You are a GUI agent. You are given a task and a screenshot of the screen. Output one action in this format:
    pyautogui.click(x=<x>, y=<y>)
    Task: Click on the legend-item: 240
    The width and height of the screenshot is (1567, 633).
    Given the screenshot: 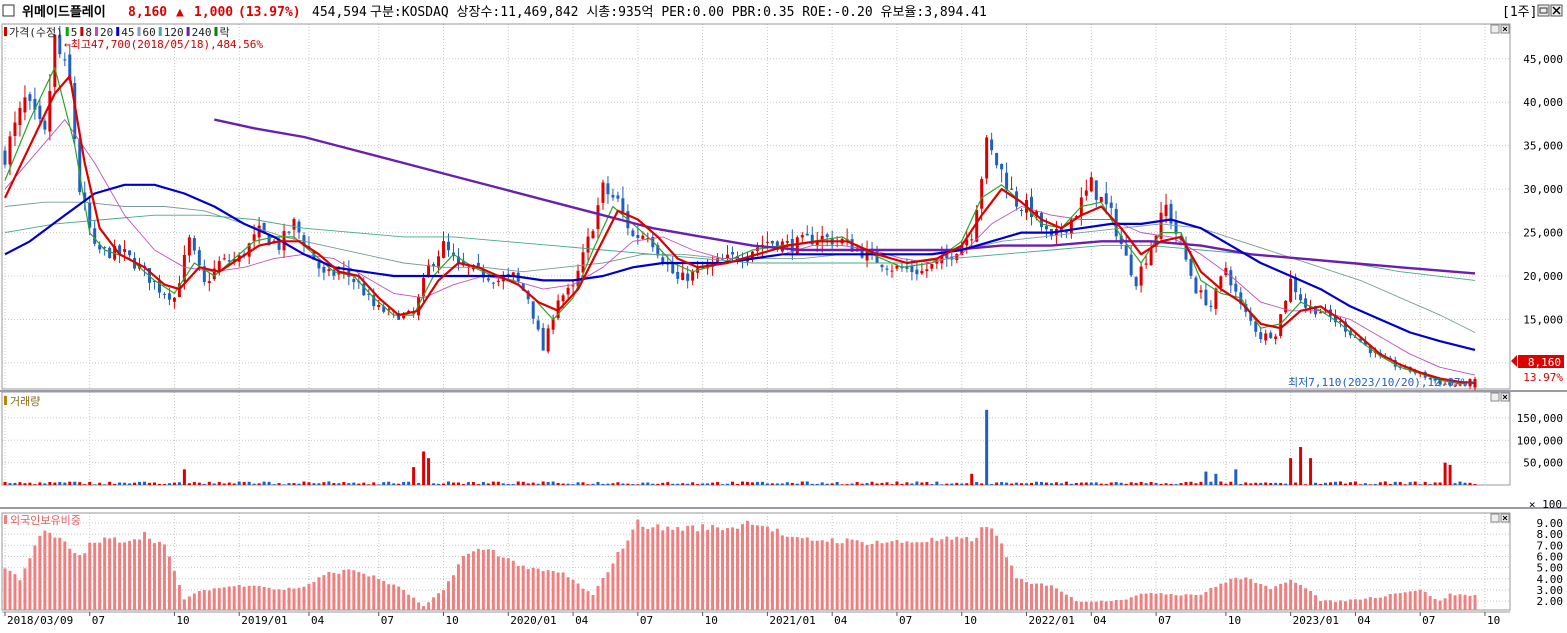 What is the action you would take?
    pyautogui.click(x=202, y=32)
    